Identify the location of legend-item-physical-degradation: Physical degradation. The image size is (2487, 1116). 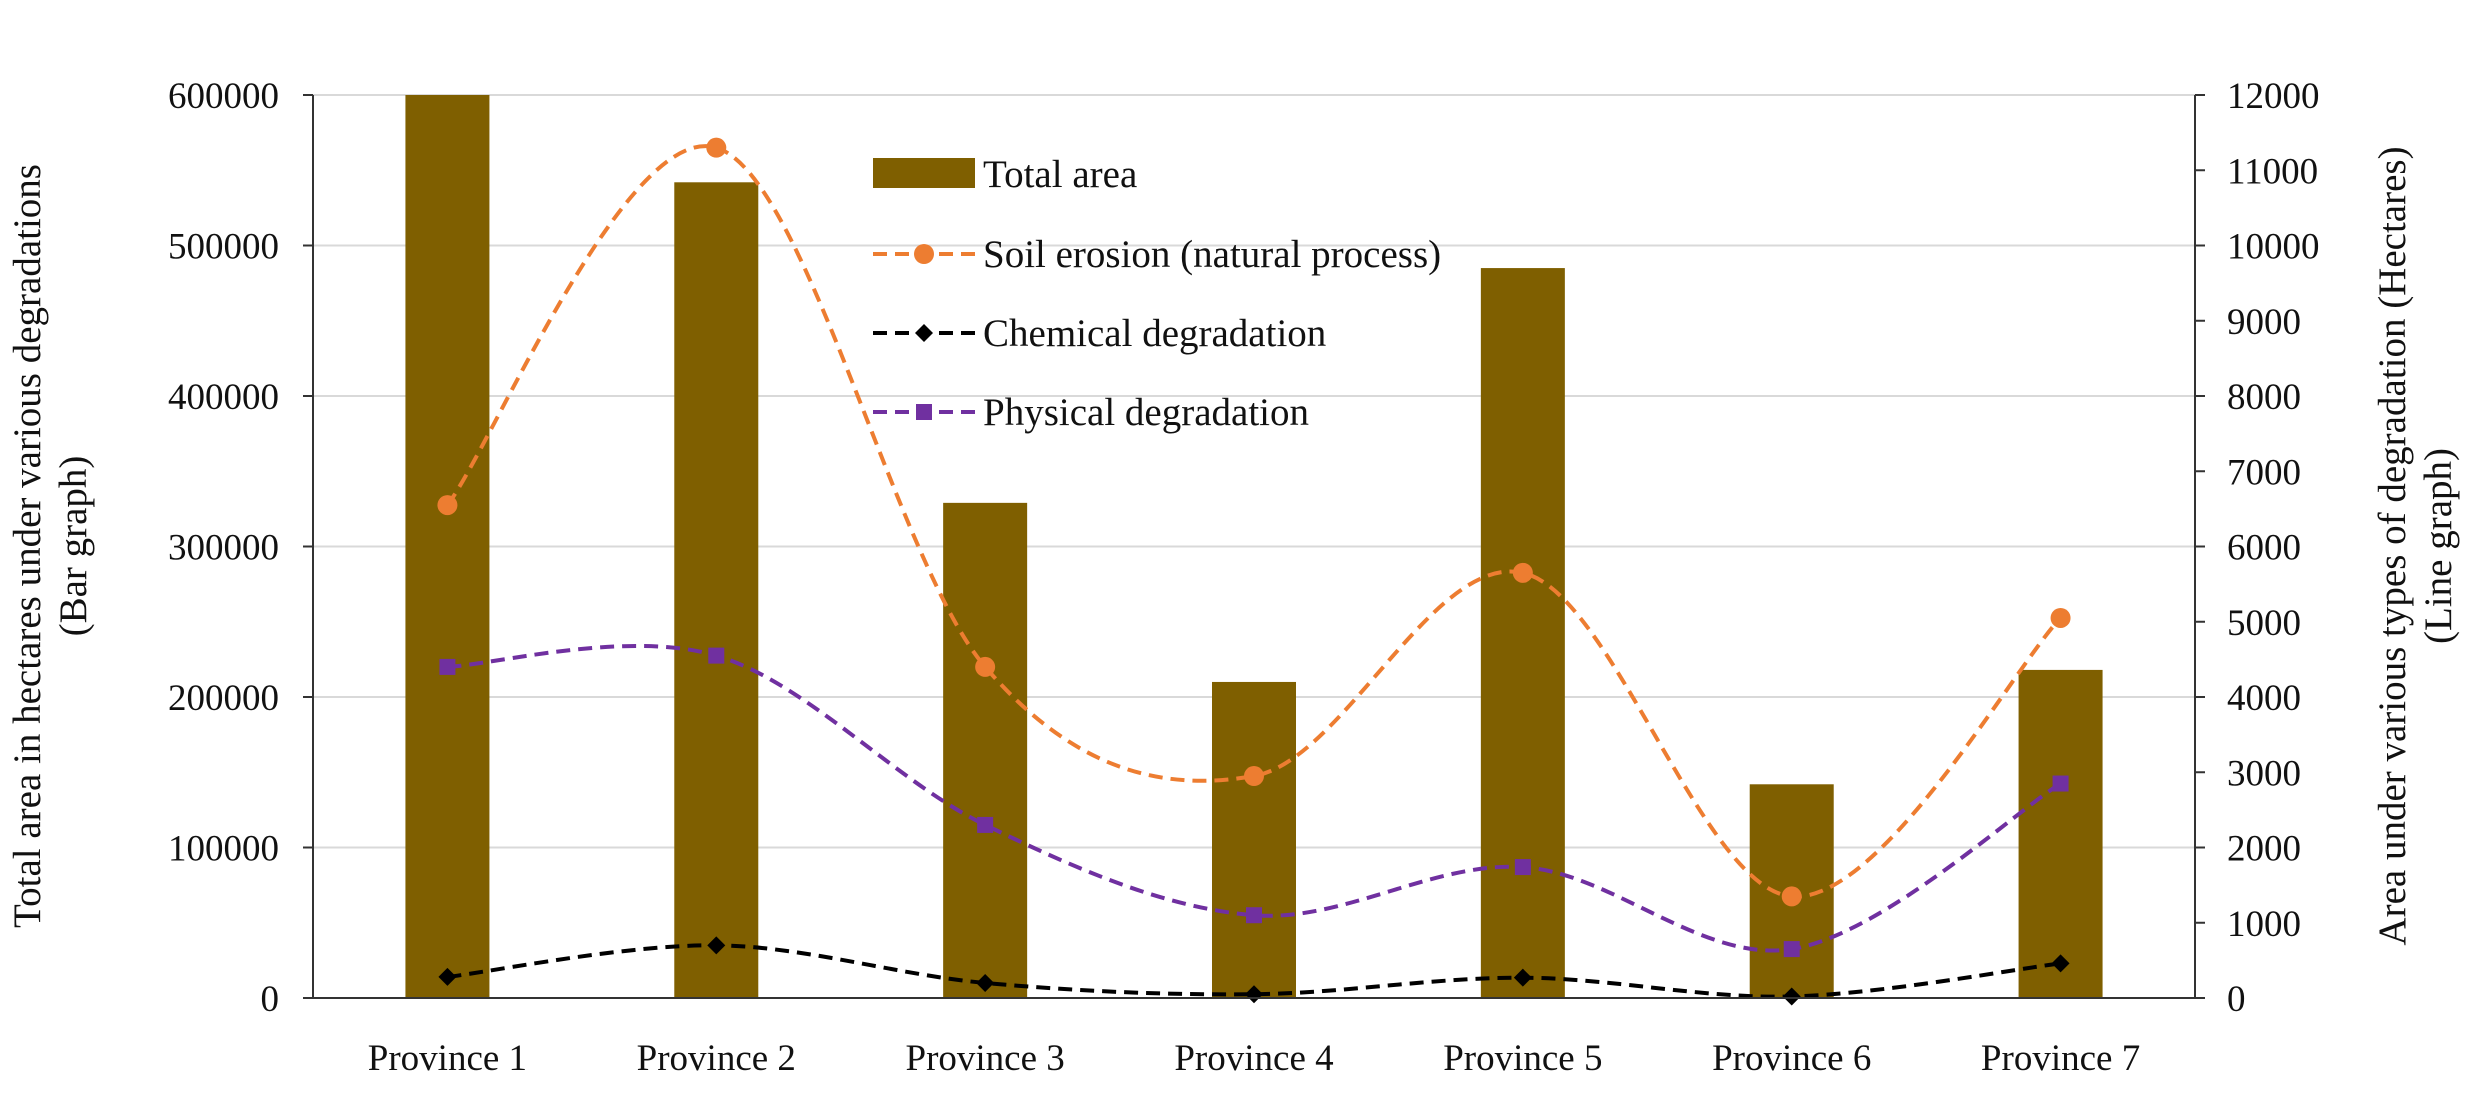
(1091, 412).